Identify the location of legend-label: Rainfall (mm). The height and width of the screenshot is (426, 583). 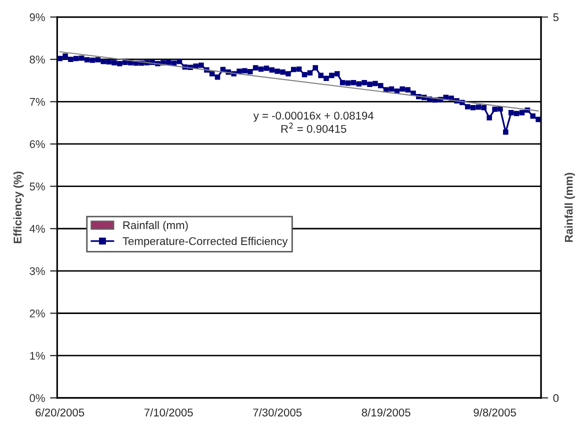
(155, 226).